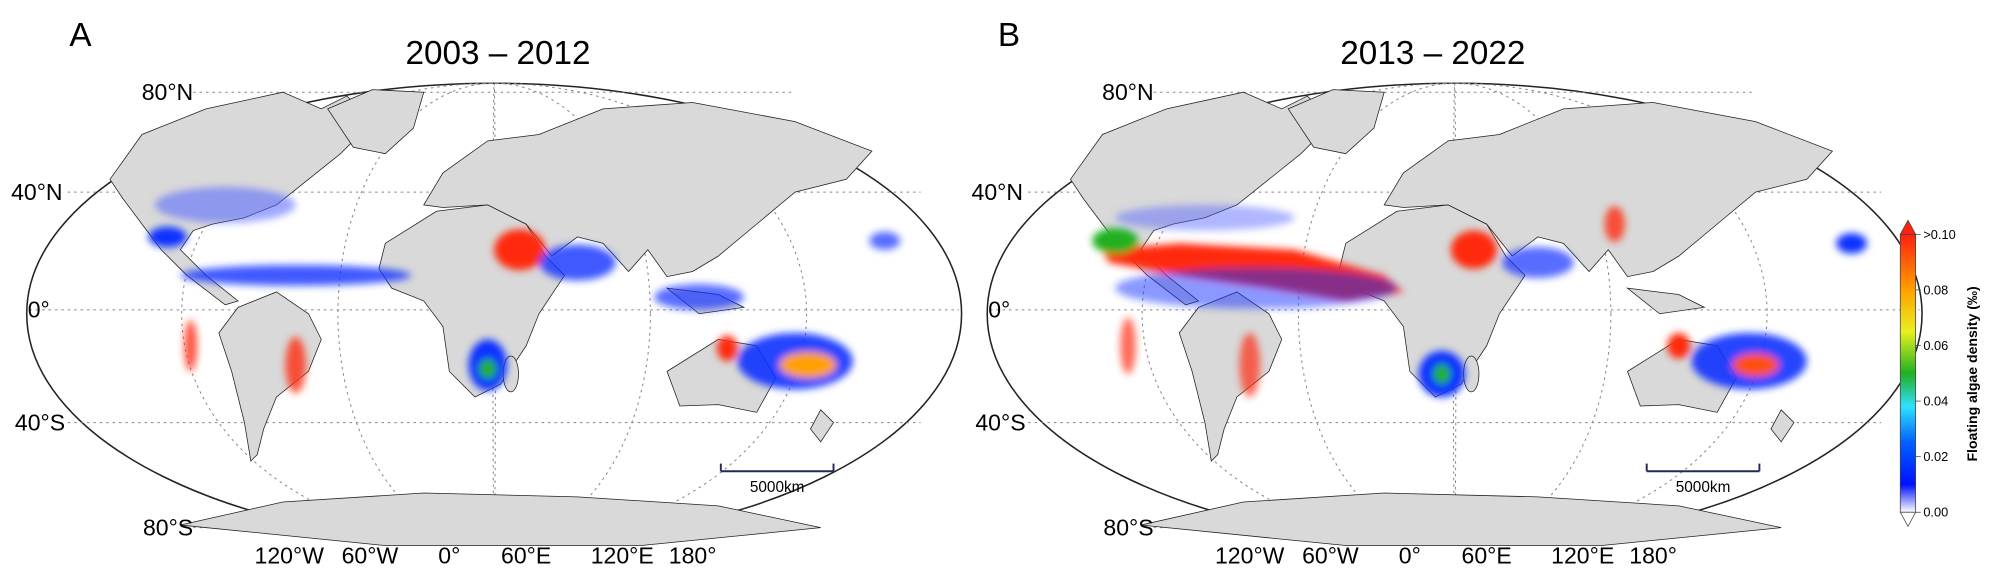 This screenshot has height=575, width=2000. I want to click on colorbar-label: Floating algae density (‰), so click(1972, 373).